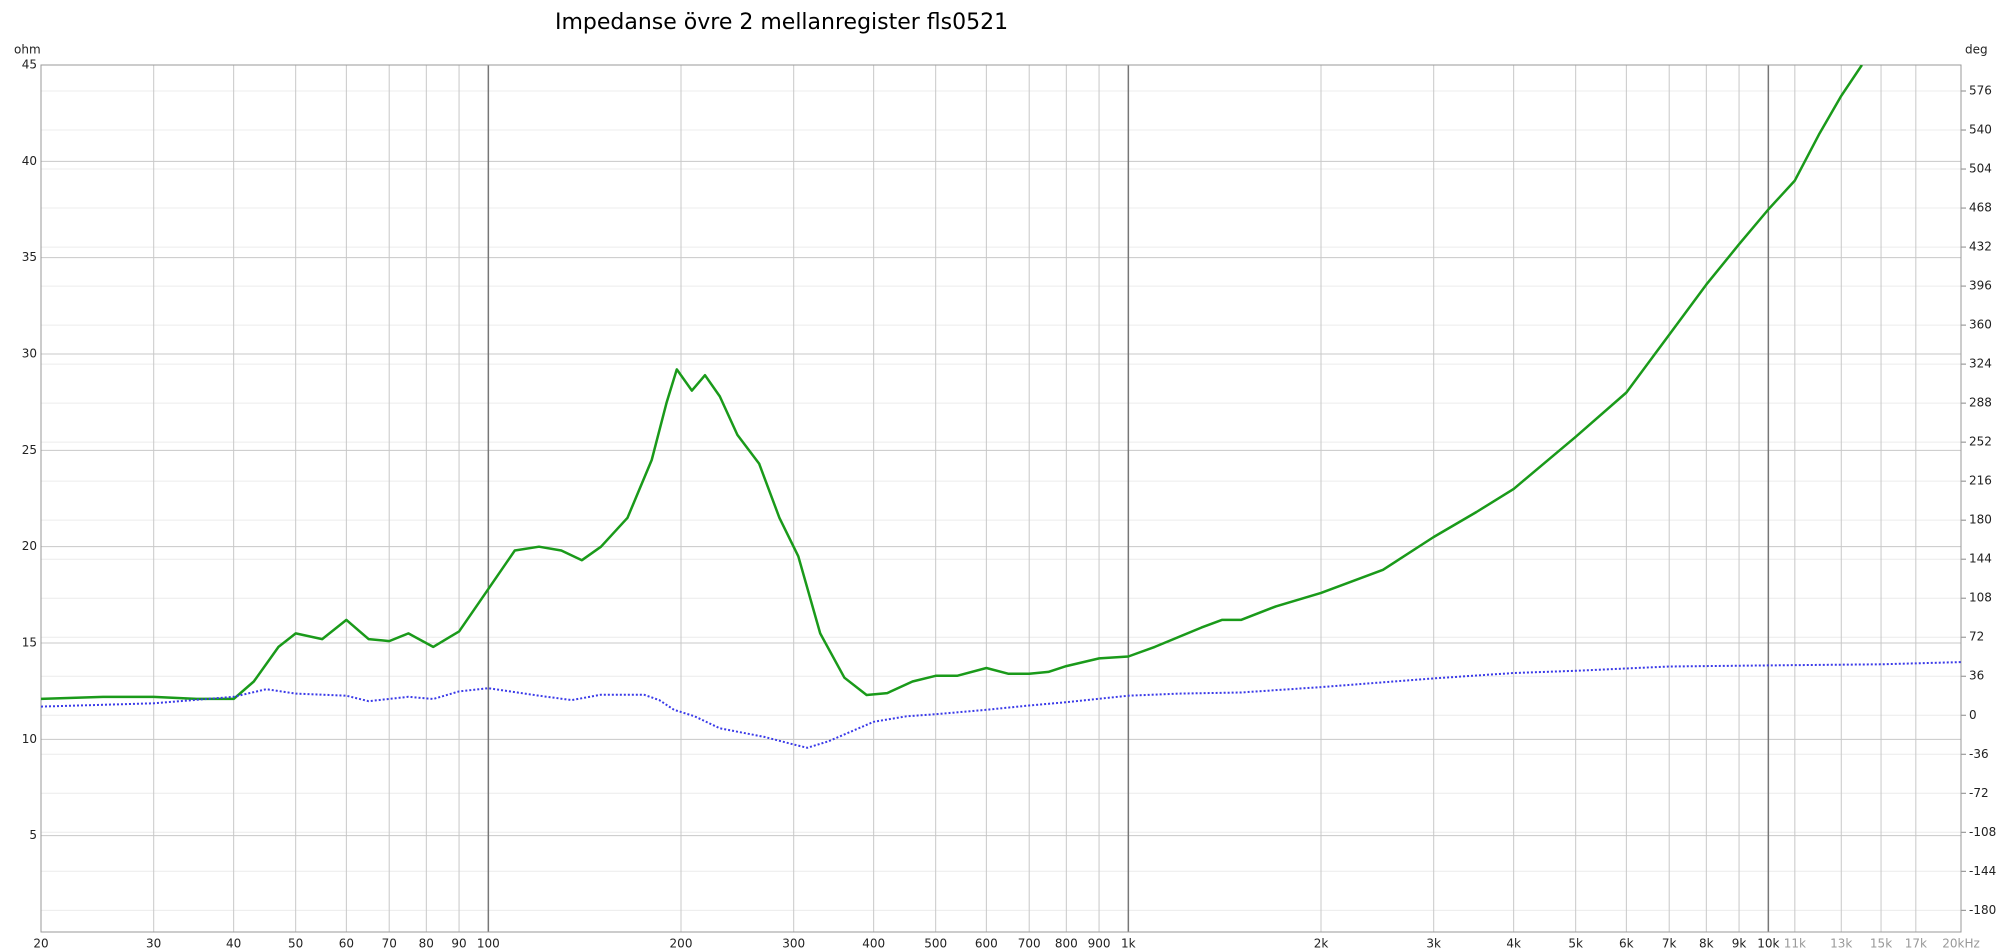 The image size is (2000, 950). I want to click on x-tick-label: 700, so click(1029, 943).